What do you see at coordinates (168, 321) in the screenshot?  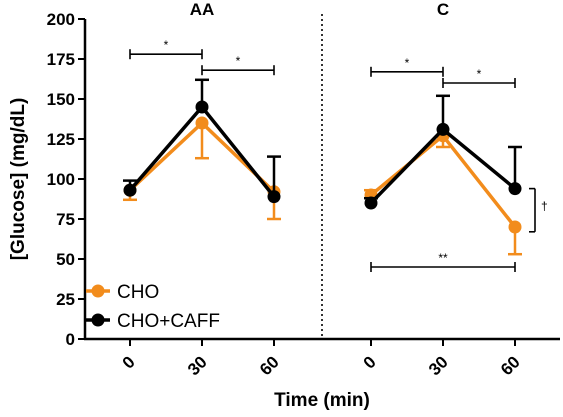 I see `legend-label: CHO+CAFF` at bounding box center [168, 321].